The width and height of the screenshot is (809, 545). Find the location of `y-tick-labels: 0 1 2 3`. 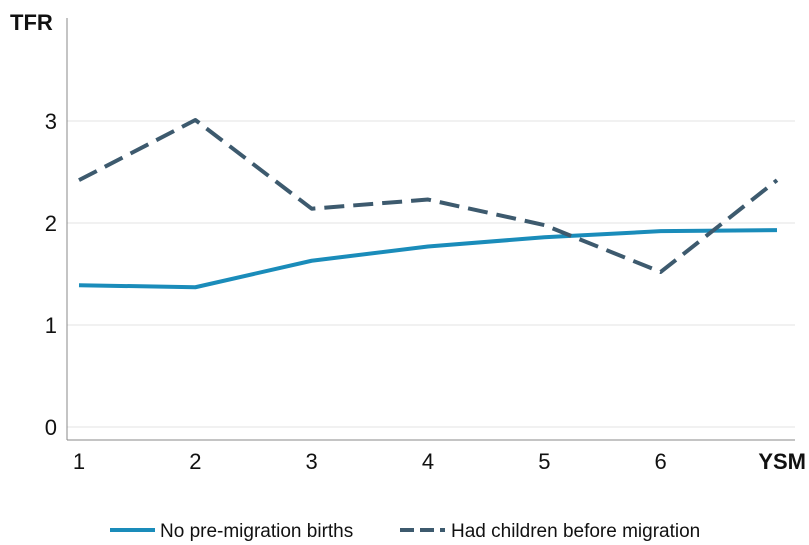

y-tick-labels: 0 1 2 3 is located at coordinates (51, 274).